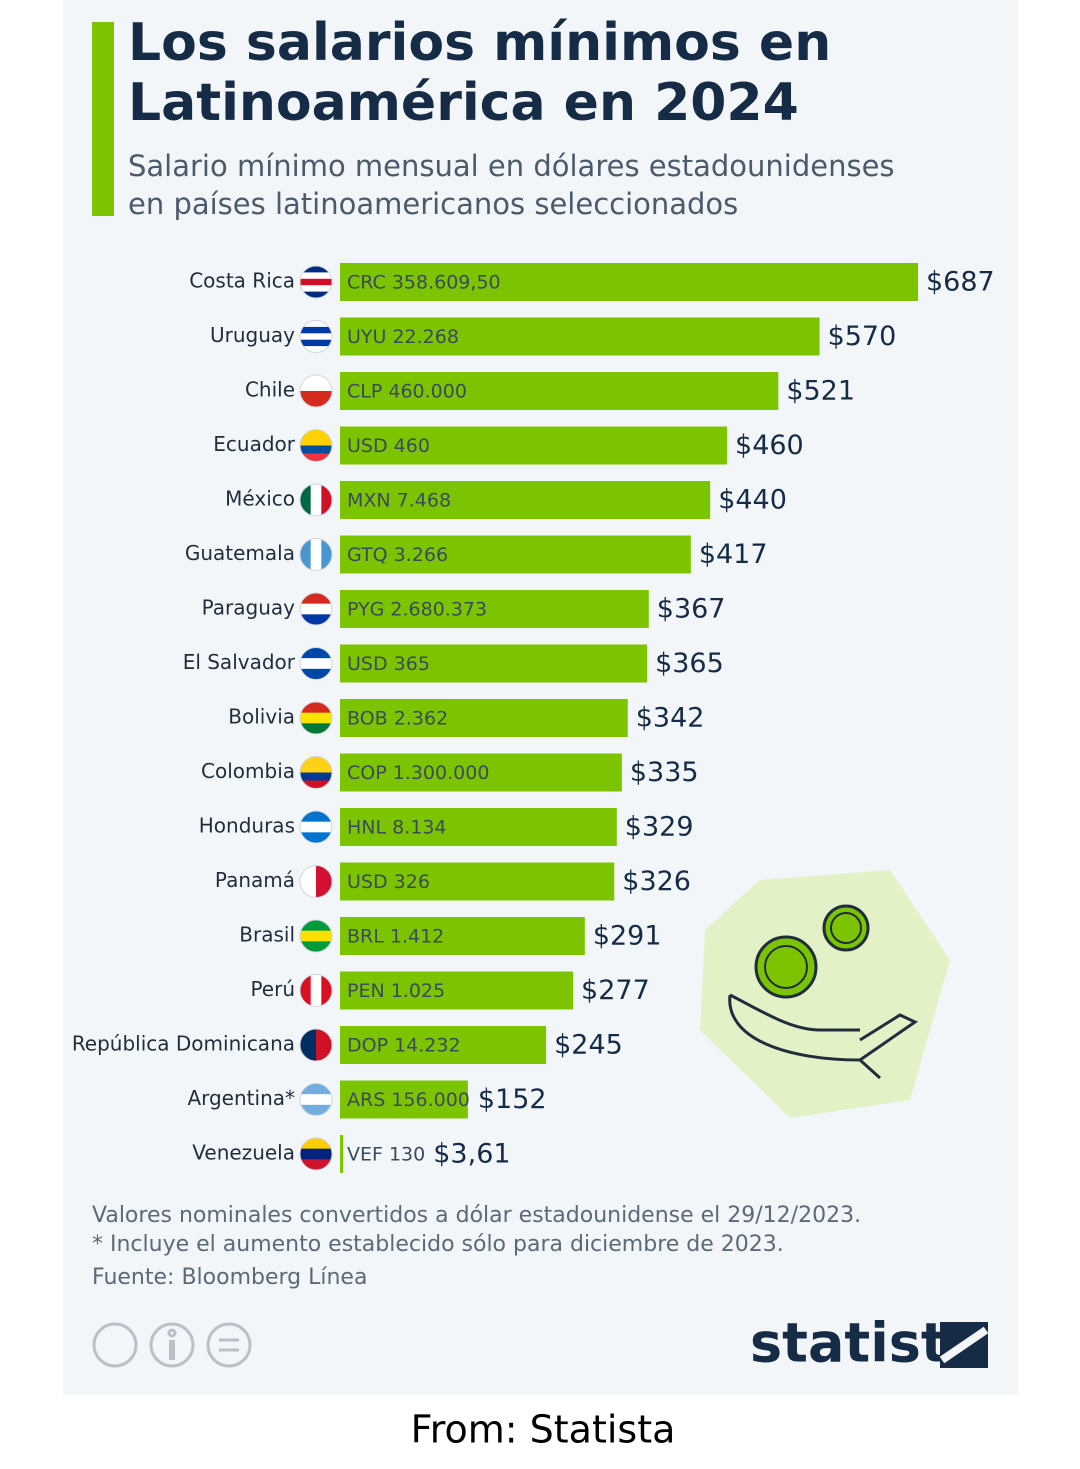 This screenshot has width=1080, height=1469. What do you see at coordinates (247, 826) in the screenshot?
I see `y-tick-label: Honduras` at bounding box center [247, 826].